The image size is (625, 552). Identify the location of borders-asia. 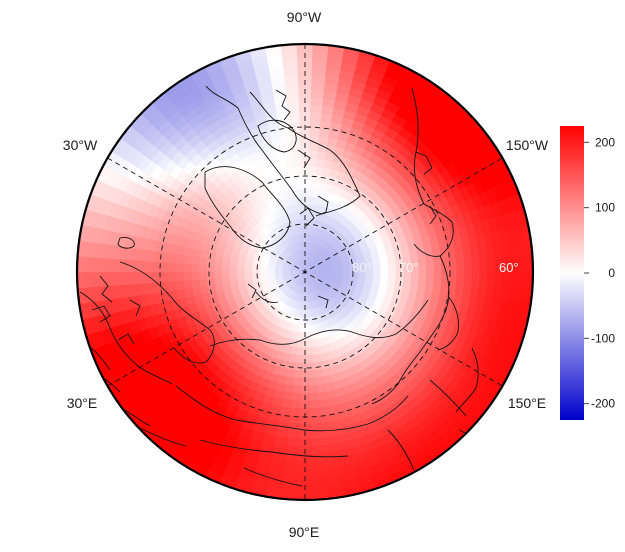
(292, 408).